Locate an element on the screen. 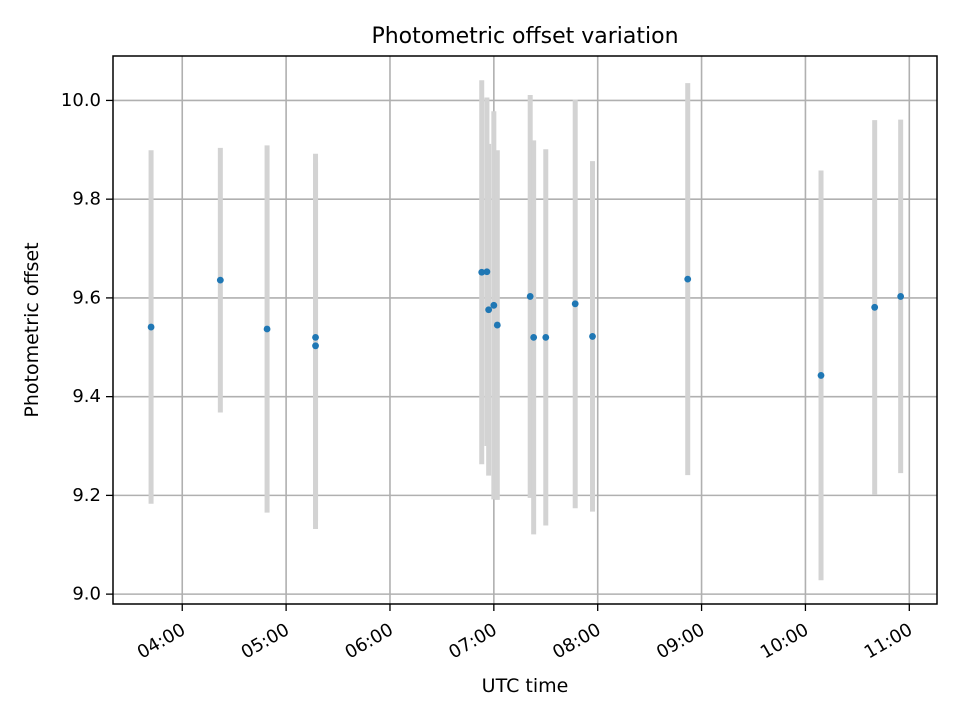 The image size is (960, 720). y-tick-label: 9.0 is located at coordinates (86, 594).